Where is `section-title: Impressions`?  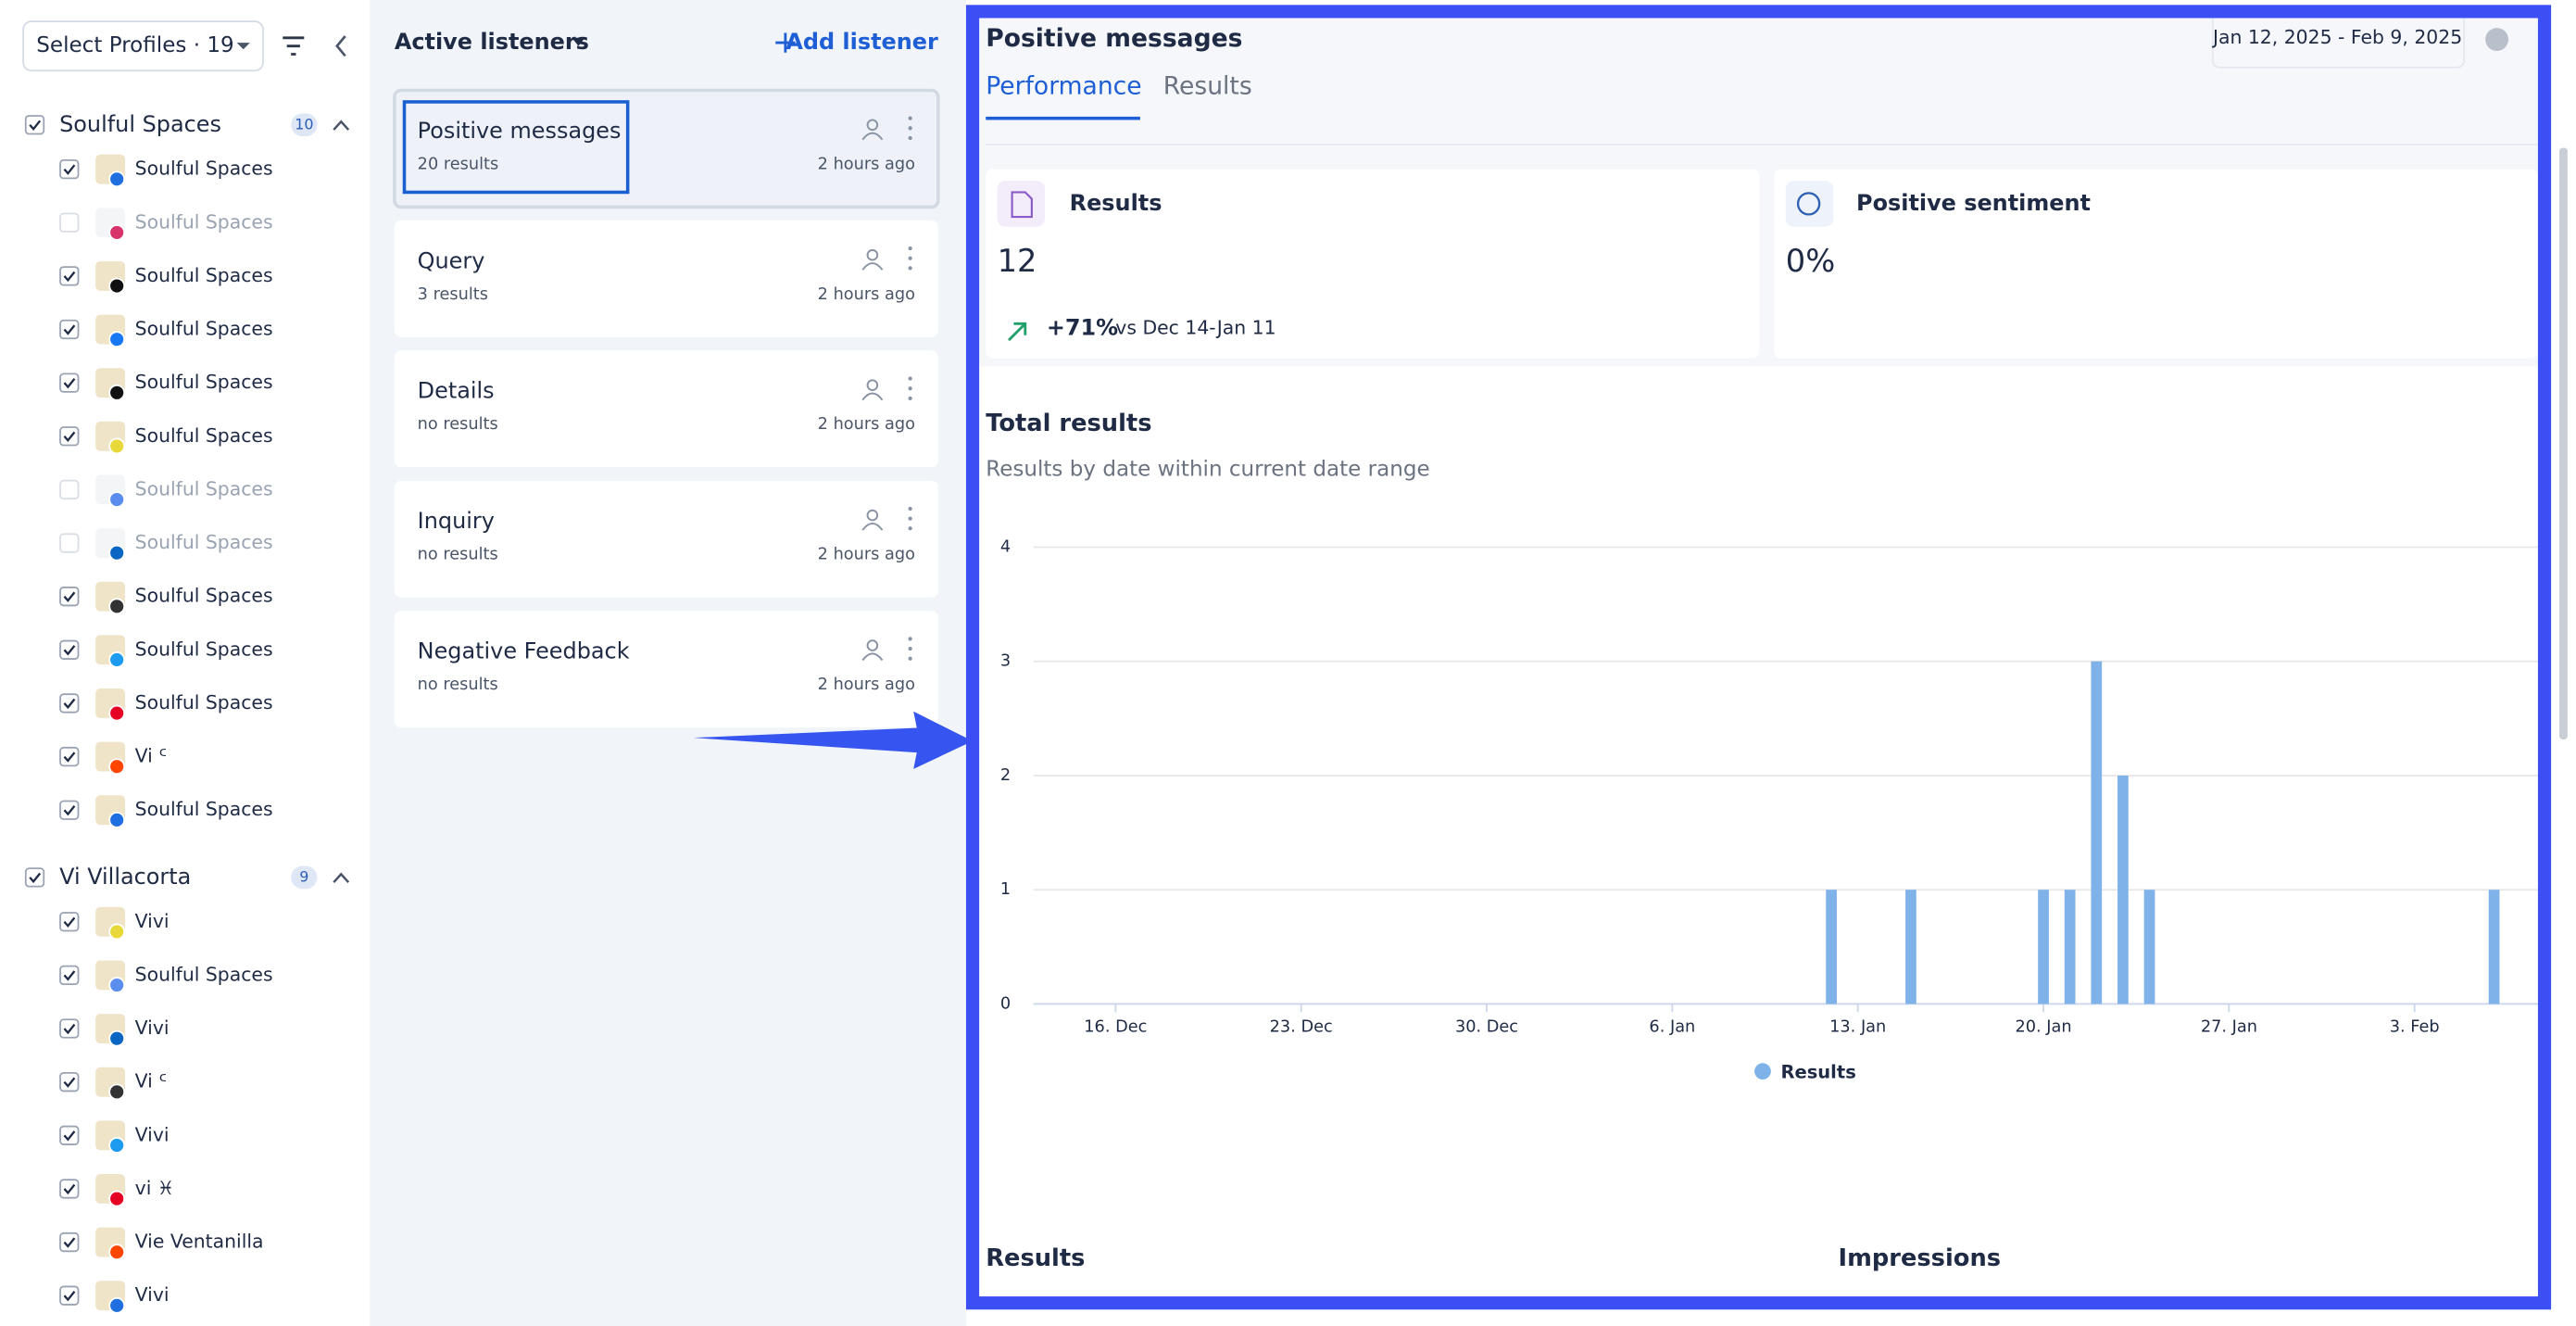 section-title: Impressions is located at coordinates (1920, 1258).